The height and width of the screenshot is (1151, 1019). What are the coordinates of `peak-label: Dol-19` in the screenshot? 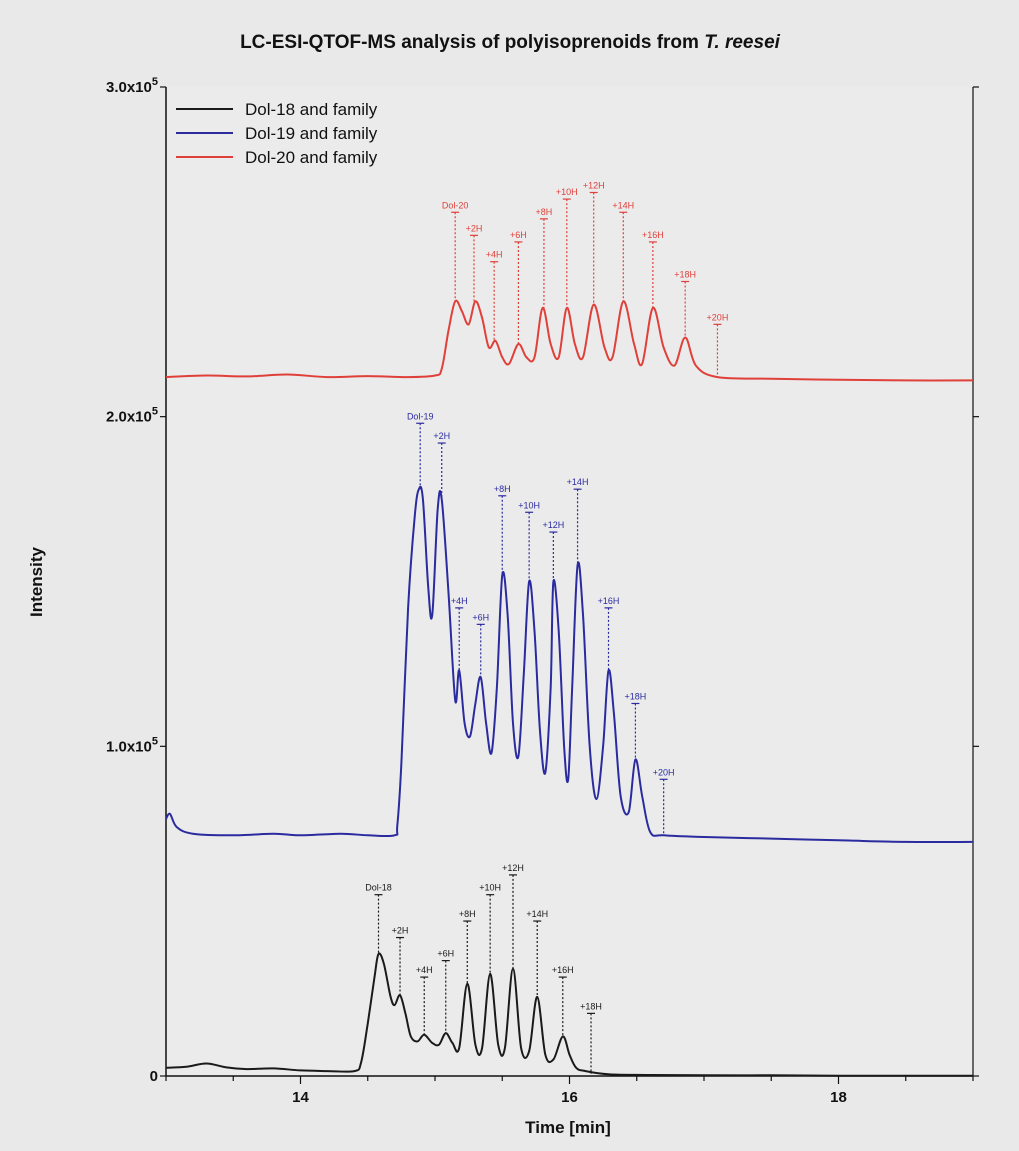 It's located at (420, 416).